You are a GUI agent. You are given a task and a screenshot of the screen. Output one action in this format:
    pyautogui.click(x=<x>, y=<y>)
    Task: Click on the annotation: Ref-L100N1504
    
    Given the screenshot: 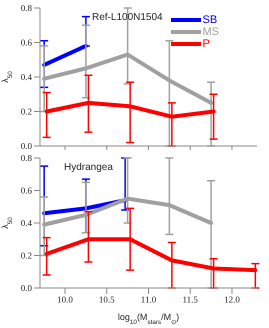 What is the action you would take?
    pyautogui.click(x=127, y=17)
    